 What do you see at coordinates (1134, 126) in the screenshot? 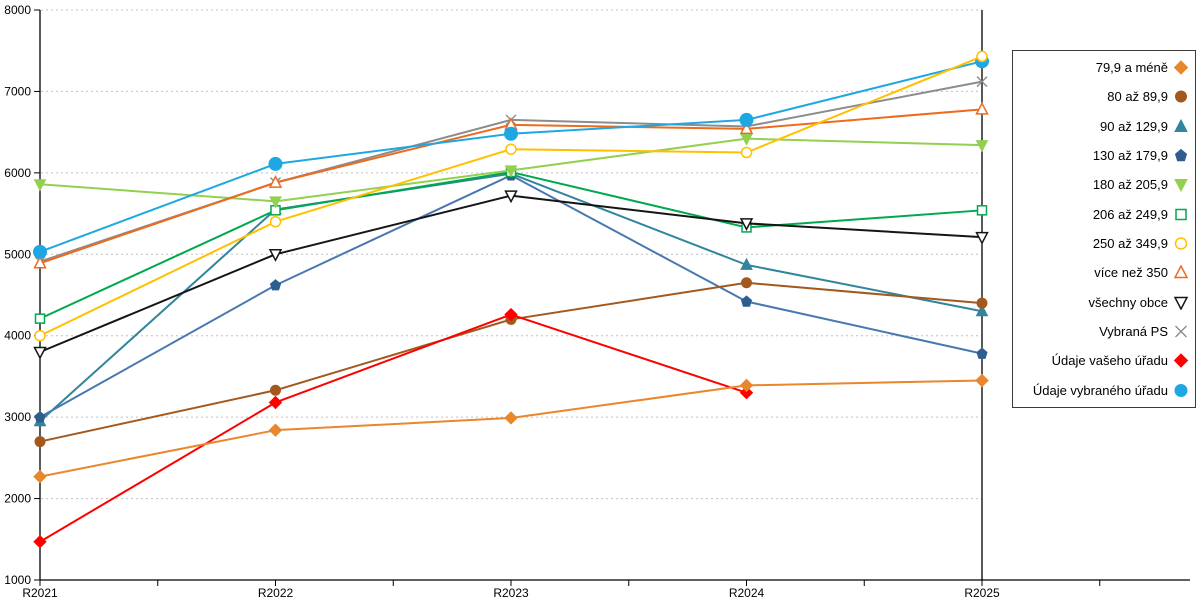
I see `legend-label: 90 až 129,9` at bounding box center [1134, 126].